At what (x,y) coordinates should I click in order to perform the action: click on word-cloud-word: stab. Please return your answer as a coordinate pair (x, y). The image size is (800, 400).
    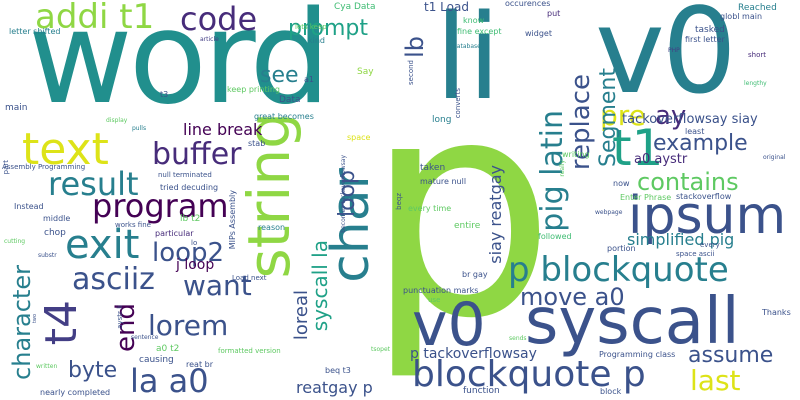
    Looking at the image, I should click on (257, 143).